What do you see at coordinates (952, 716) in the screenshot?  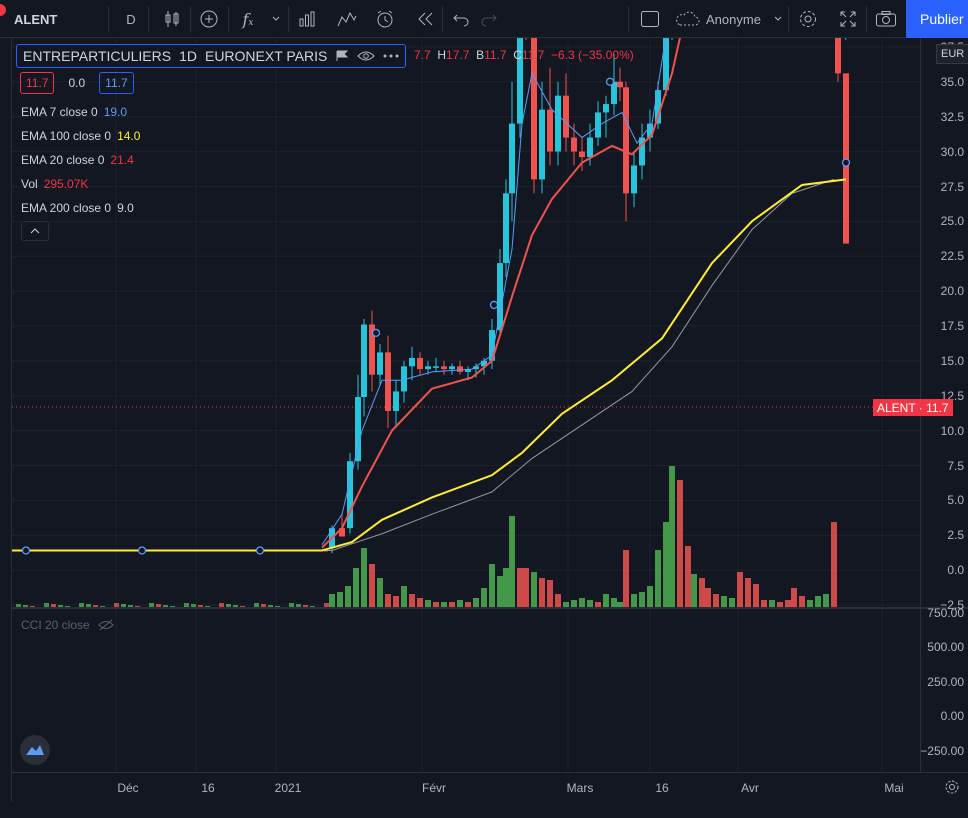 I see `cci-tick: 0.00` at bounding box center [952, 716].